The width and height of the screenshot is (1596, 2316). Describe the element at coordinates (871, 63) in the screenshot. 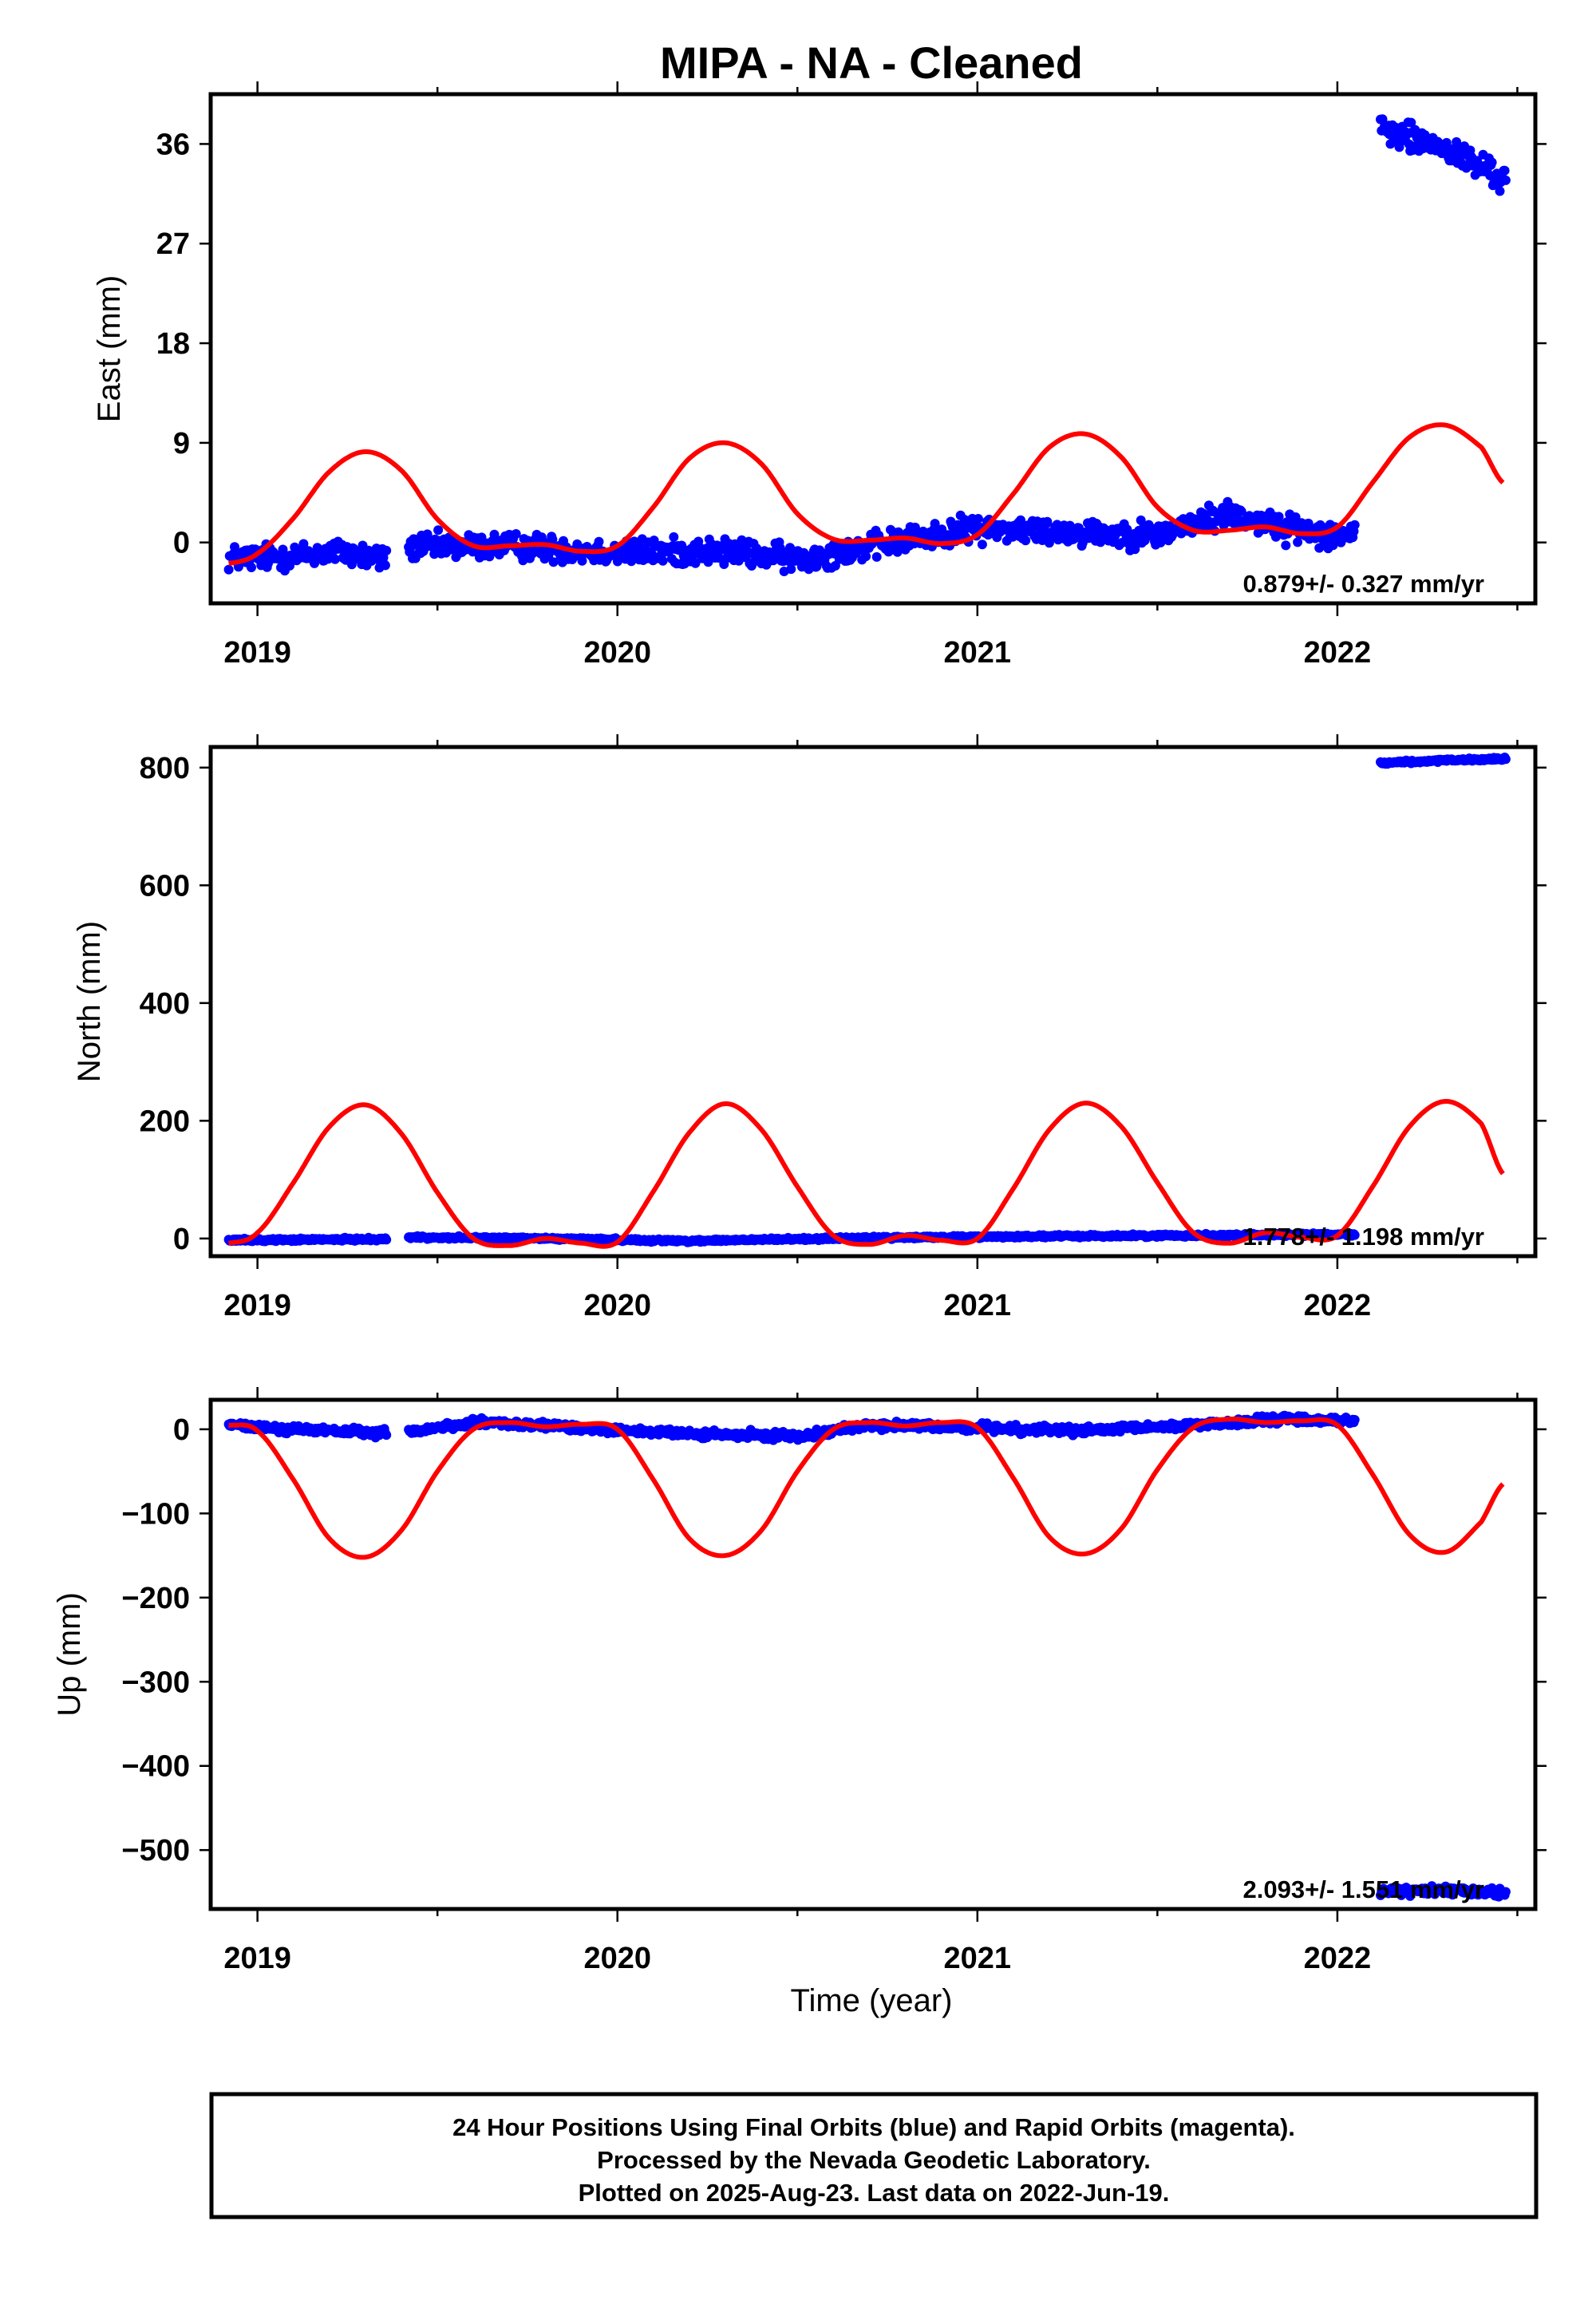

I see `chart-title: MIPA - NA - Cleaned` at that location.